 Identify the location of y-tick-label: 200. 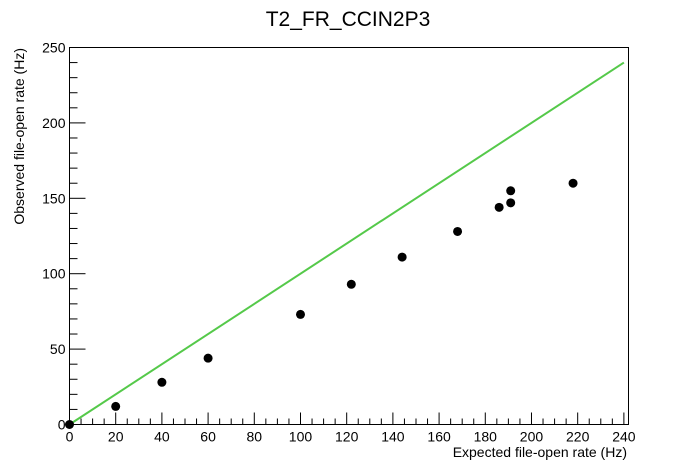
(54, 123).